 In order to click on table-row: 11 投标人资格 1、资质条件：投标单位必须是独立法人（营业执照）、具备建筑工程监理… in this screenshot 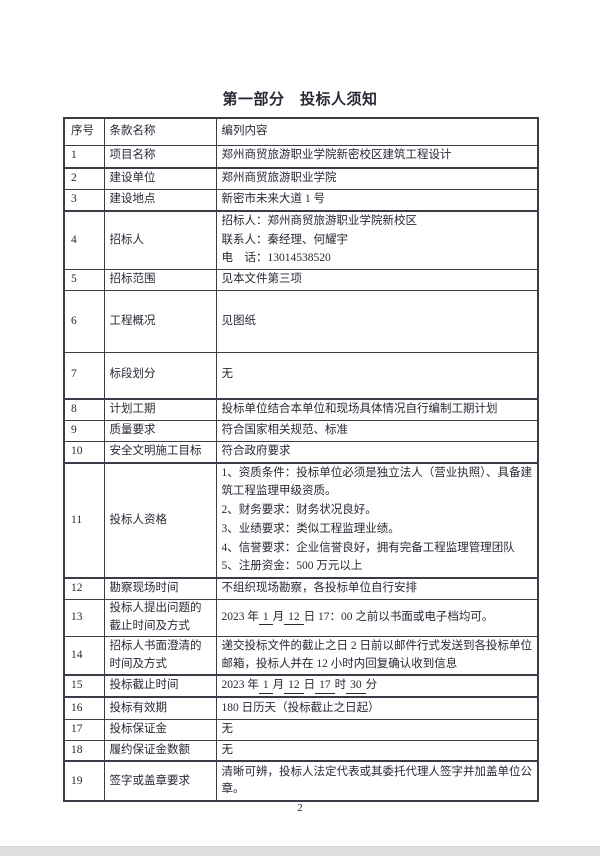, I will do `click(301, 521)`.